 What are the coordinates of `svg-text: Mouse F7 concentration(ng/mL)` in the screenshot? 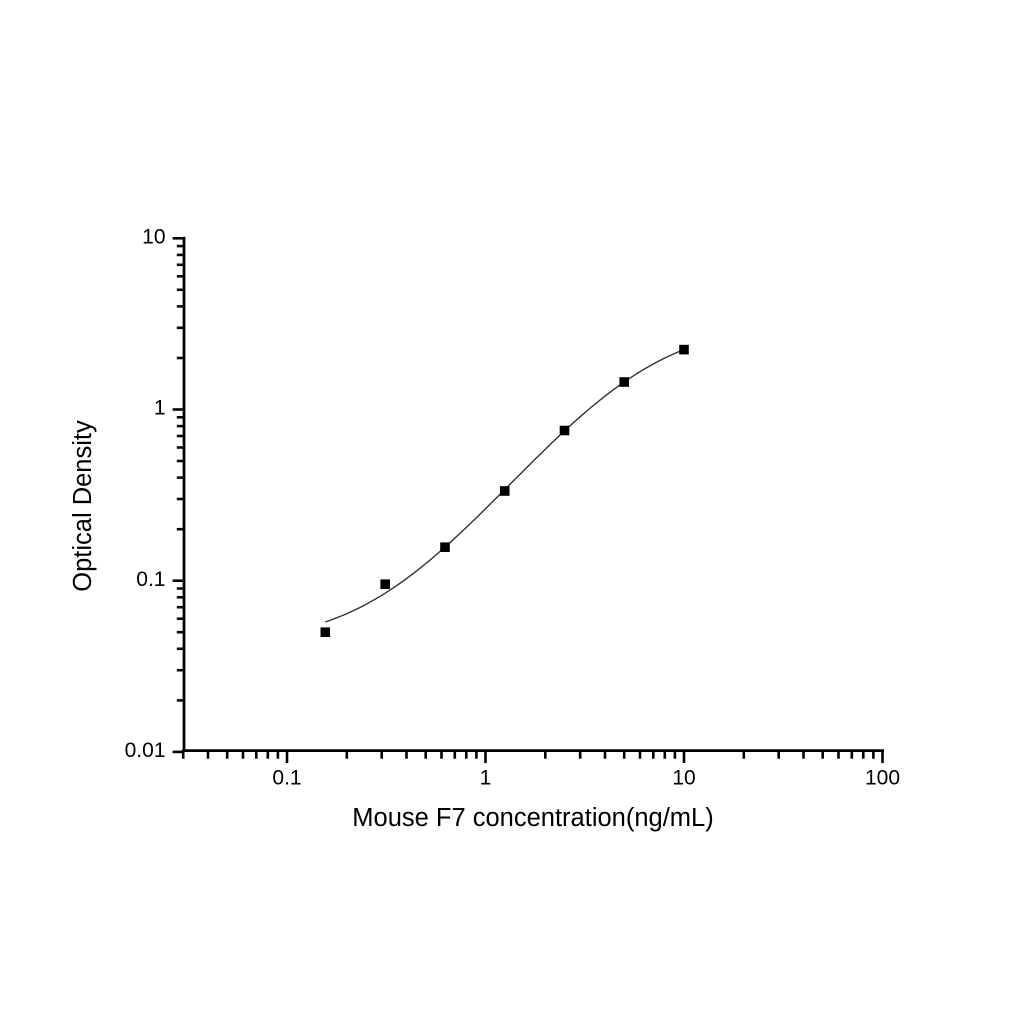 It's located at (532, 818).